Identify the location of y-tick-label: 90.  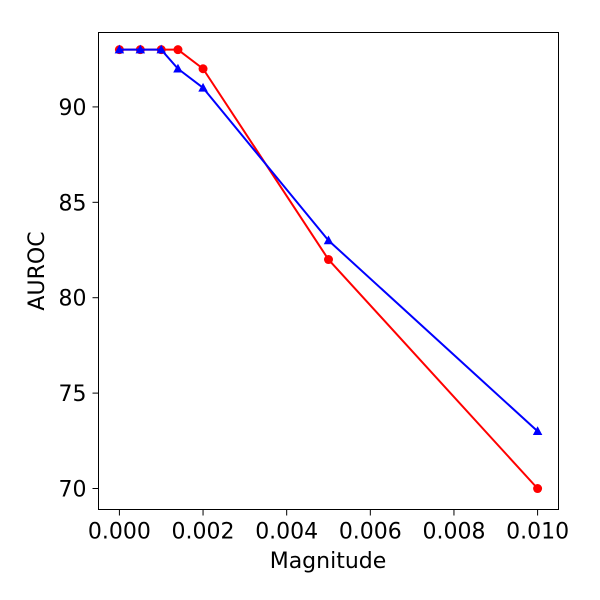
(73, 108).